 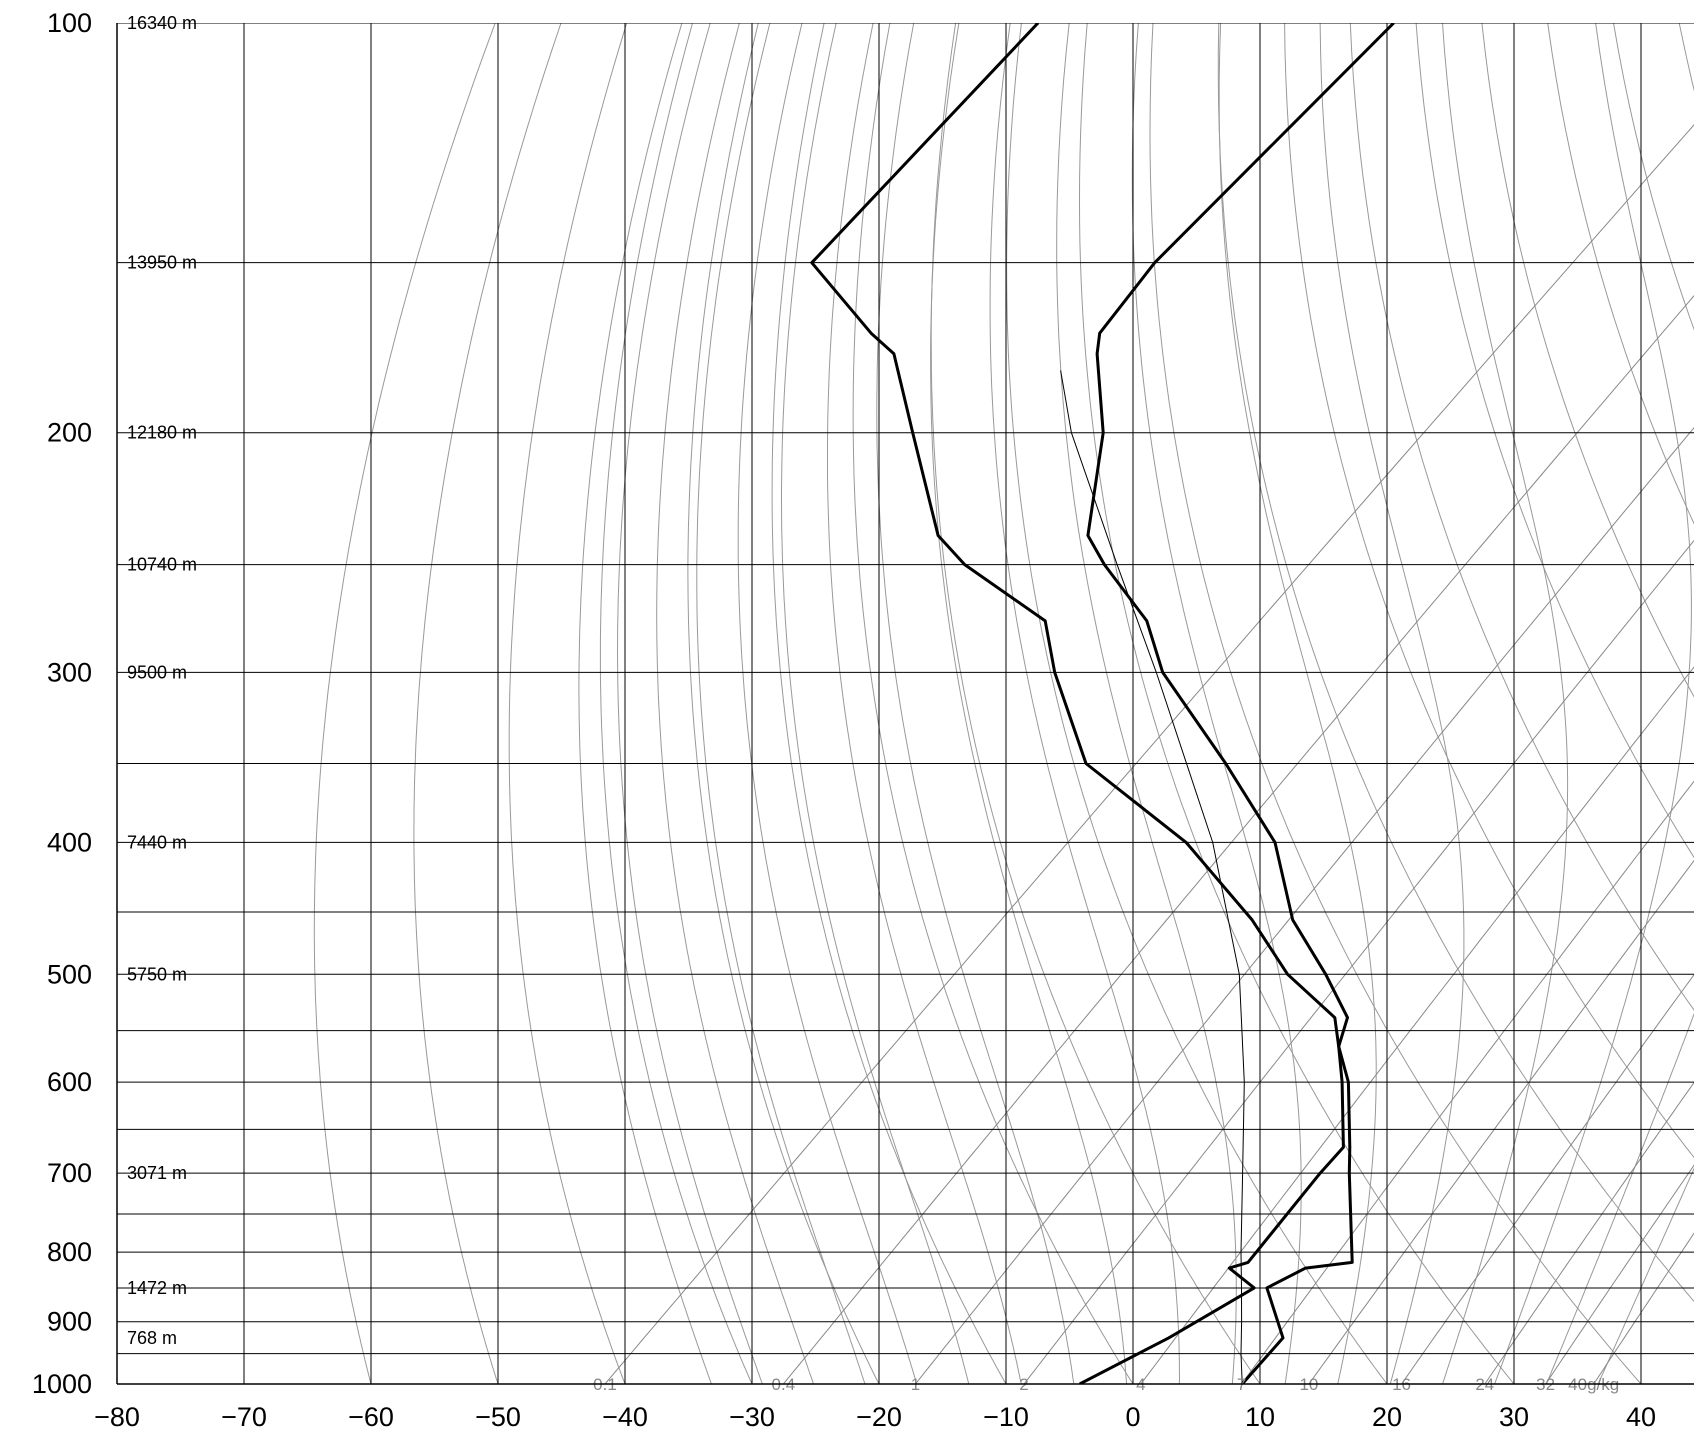 What do you see at coordinates (157, 974) in the screenshot?
I see `height-label: 5750 m` at bounding box center [157, 974].